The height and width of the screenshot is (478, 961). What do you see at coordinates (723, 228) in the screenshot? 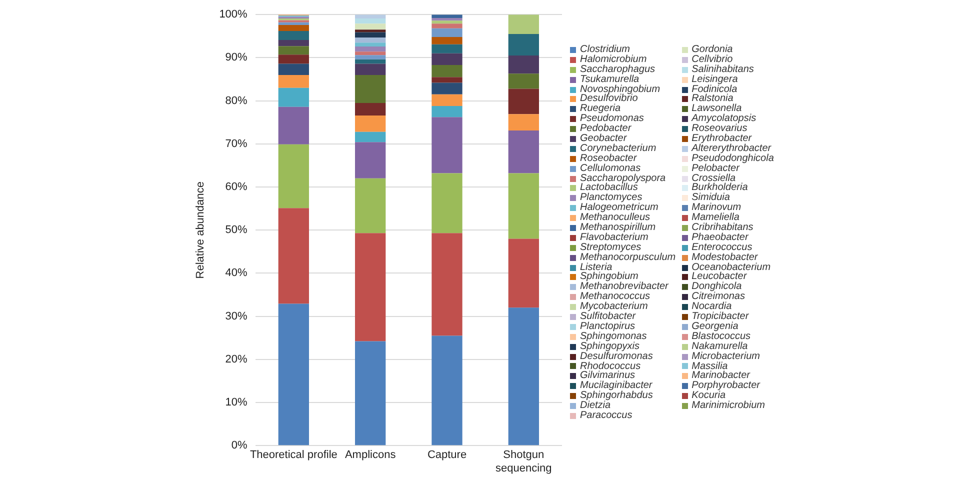
I see `legend-label: Cribrihabitans` at bounding box center [723, 228].